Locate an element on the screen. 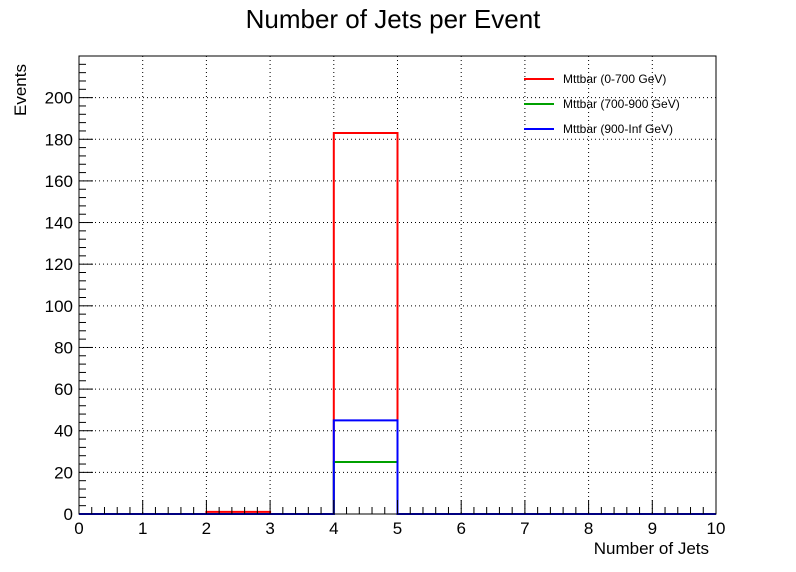  x-tick-label: 1 is located at coordinates (142, 528).